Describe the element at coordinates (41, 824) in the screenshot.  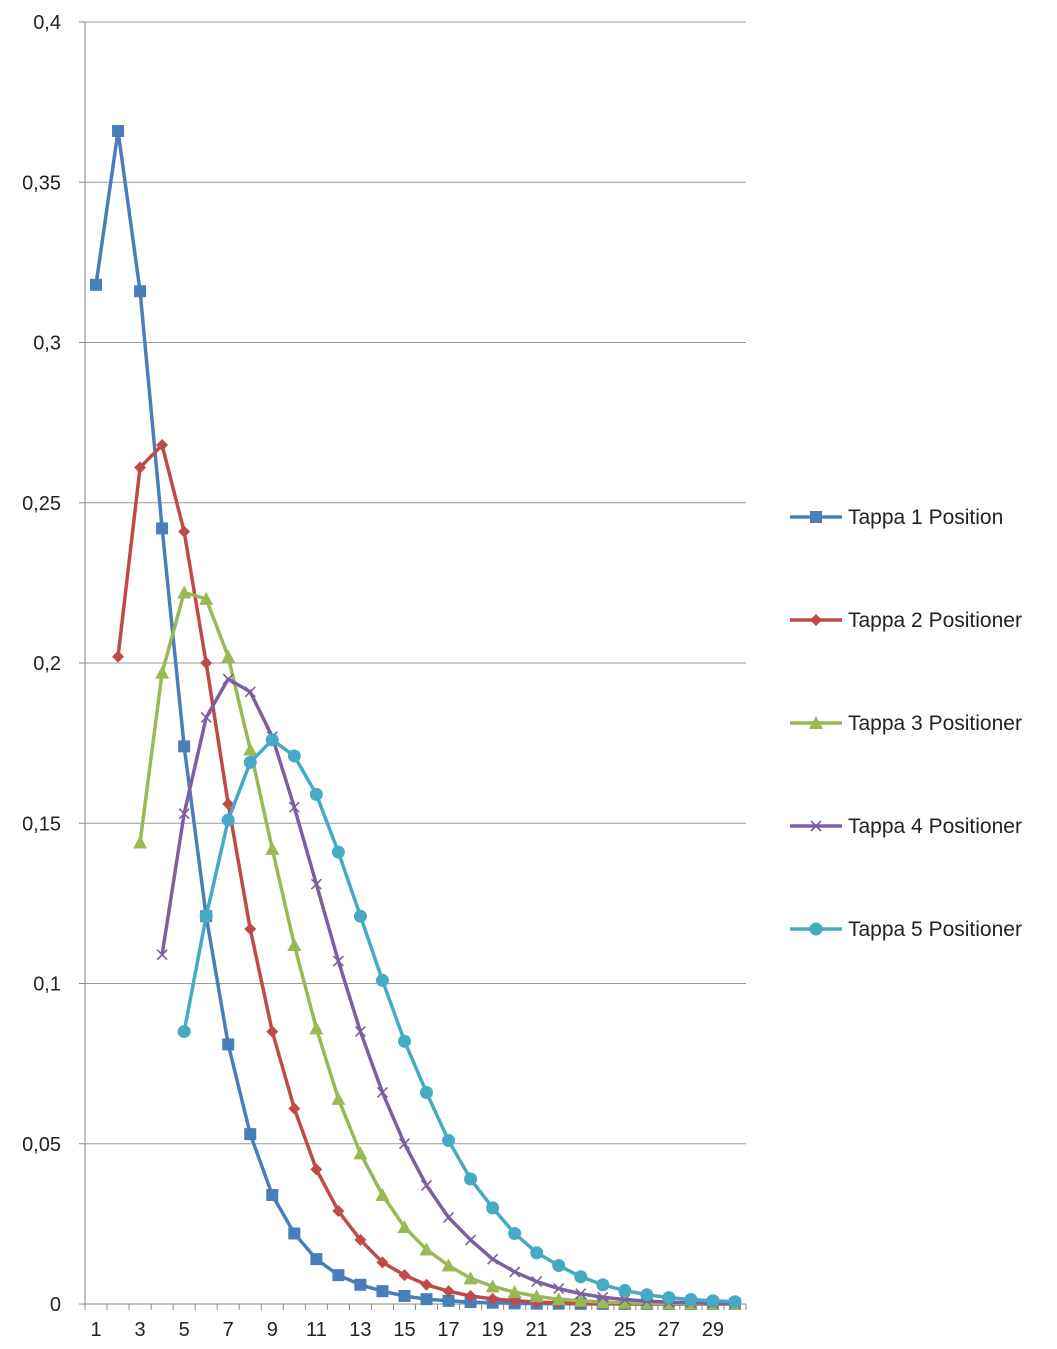
I see `y-tick-label: 0,15` at that location.